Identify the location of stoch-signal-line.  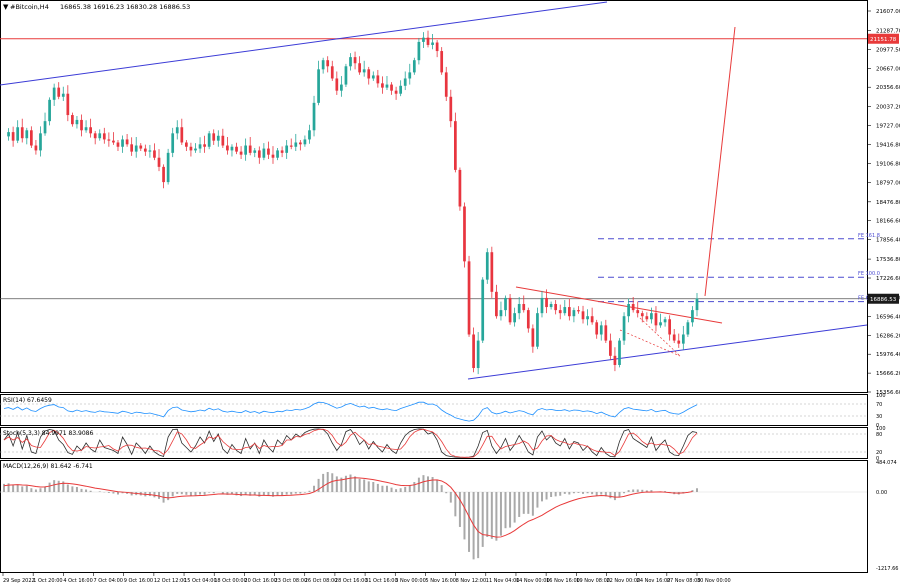
(350, 443).